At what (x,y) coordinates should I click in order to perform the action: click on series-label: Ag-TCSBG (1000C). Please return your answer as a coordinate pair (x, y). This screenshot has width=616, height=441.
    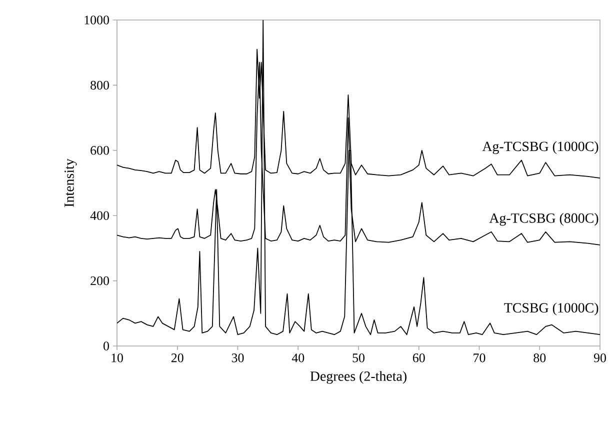
    Looking at the image, I should click on (540, 147).